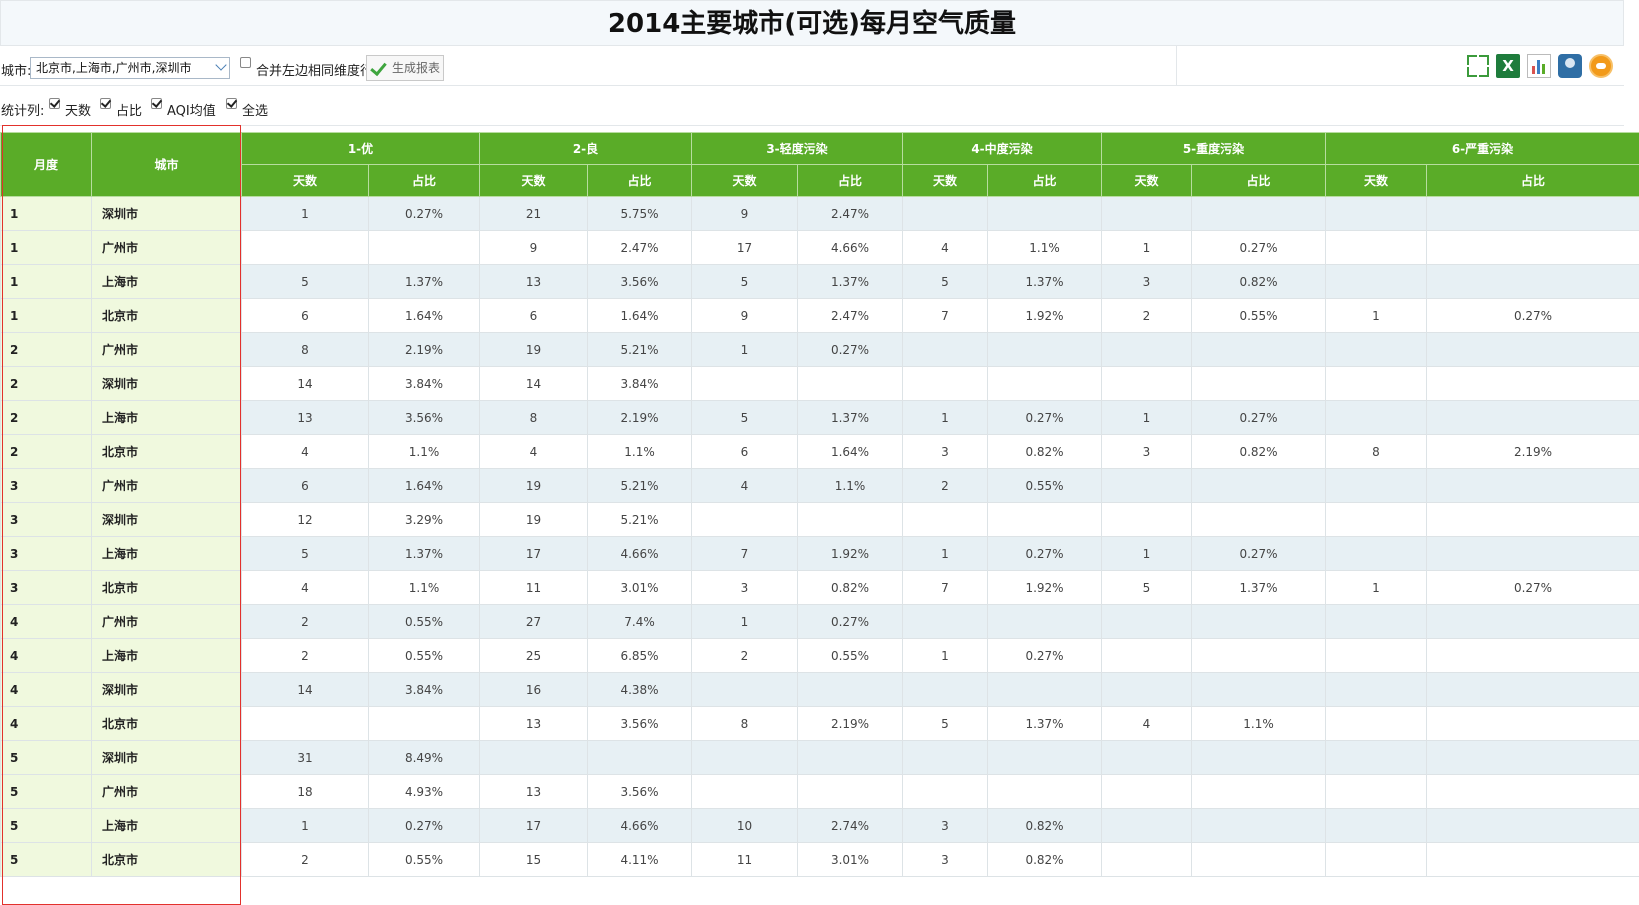  I want to click on cell-ratio: 1.64%, so click(424, 316).